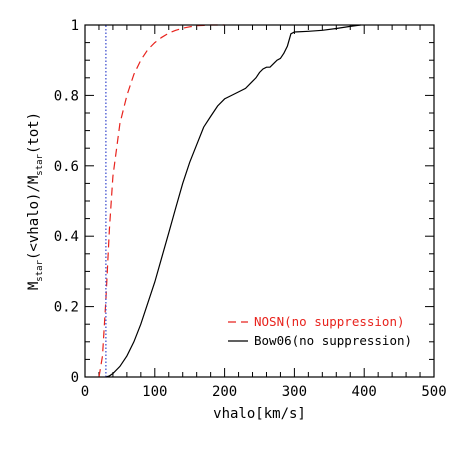  What do you see at coordinates (66, 96) in the screenshot?
I see `y-tick-label: 0.8` at bounding box center [66, 96].